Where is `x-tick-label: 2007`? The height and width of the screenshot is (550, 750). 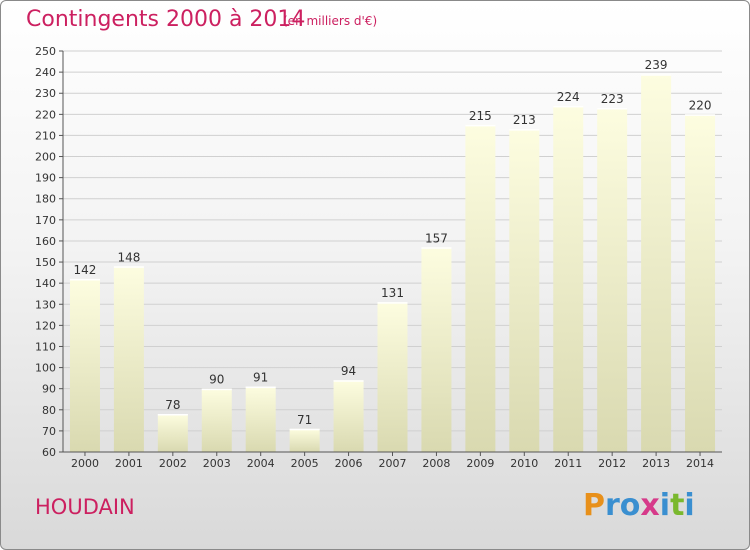
x-tick-label: 2007 is located at coordinates (393, 463).